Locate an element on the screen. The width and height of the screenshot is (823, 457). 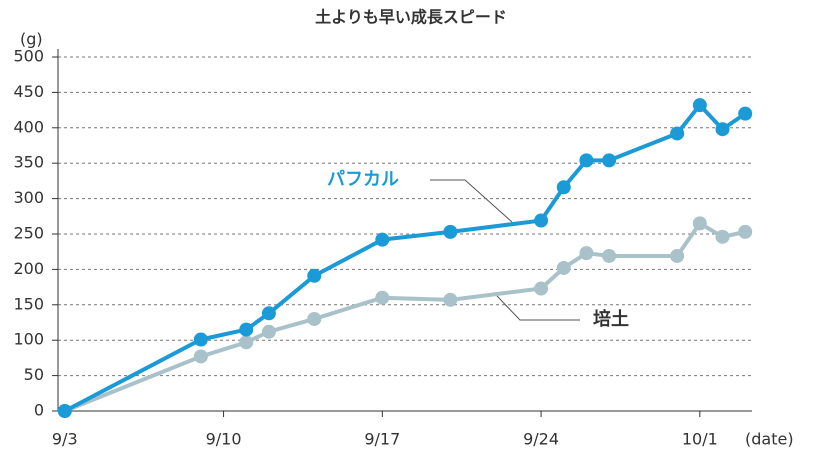
x-tick-label: 9/17 is located at coordinates (382, 439).